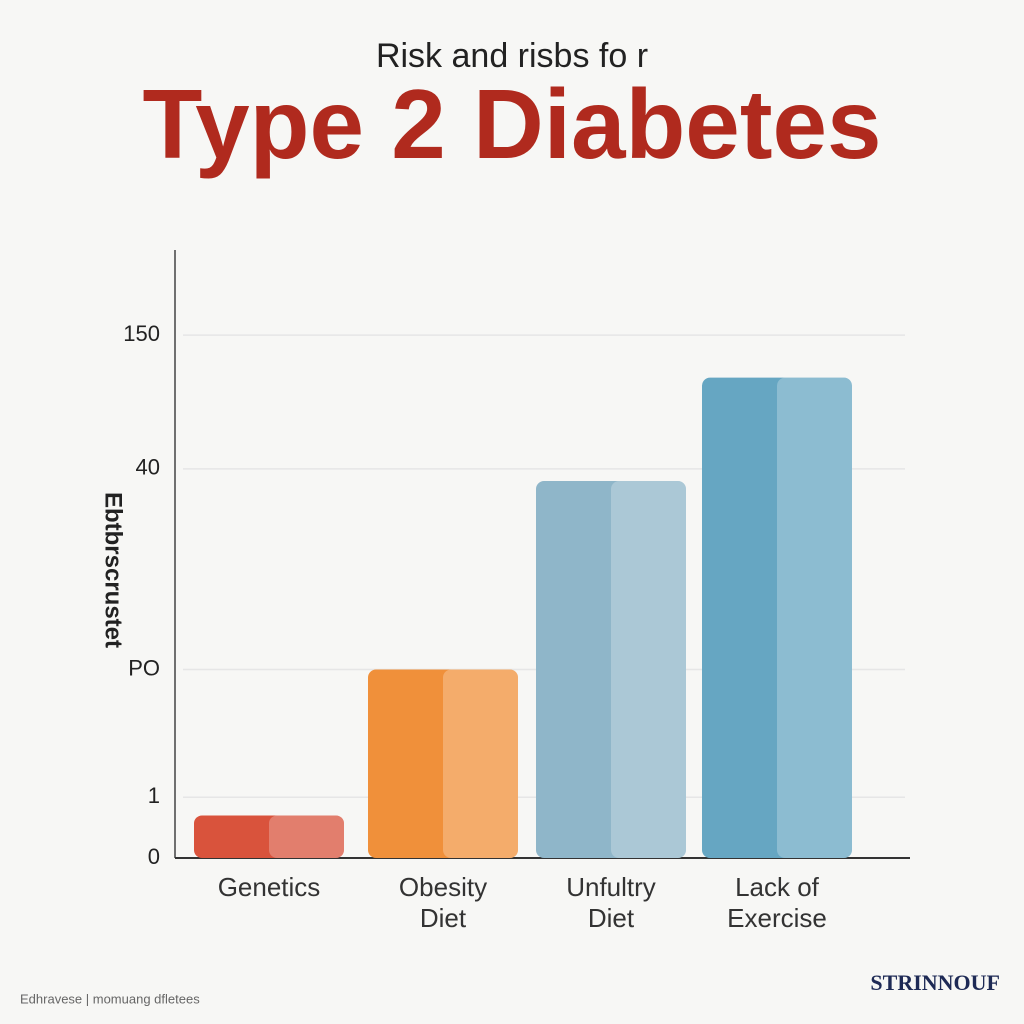  What do you see at coordinates (154, 856) in the screenshot?
I see `y-tick-label: 0` at bounding box center [154, 856].